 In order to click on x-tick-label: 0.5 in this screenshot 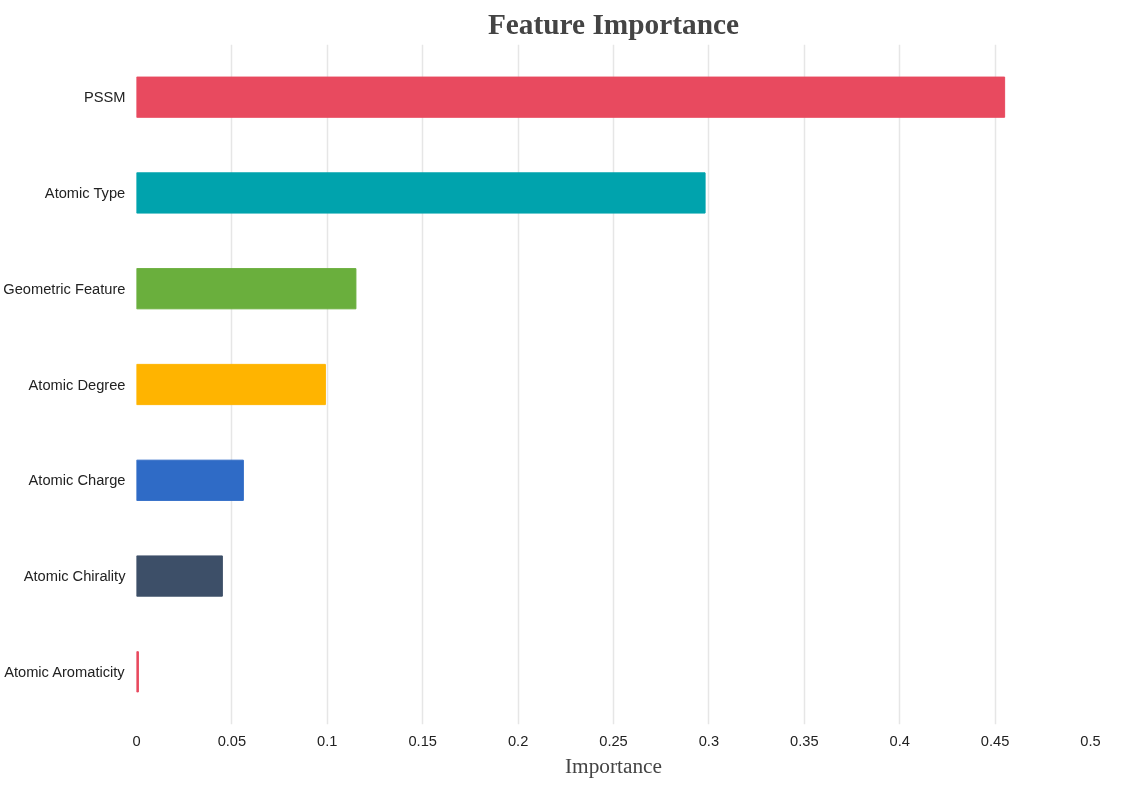, I will do `click(1090, 740)`.